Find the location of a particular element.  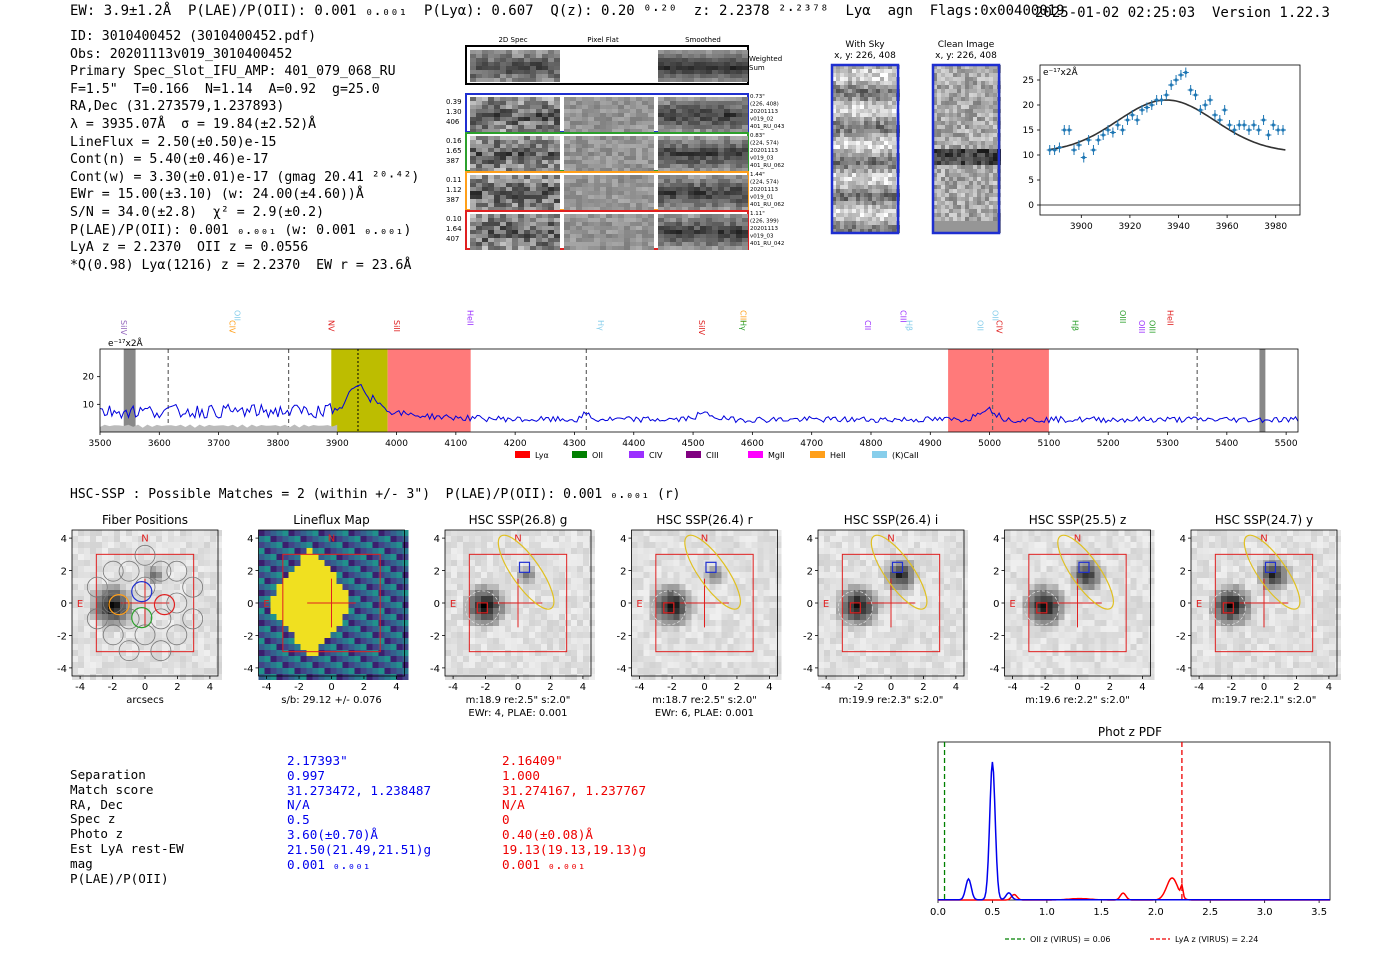

hsc-panel-title: Lineflux Map is located at coordinates (331, 520).